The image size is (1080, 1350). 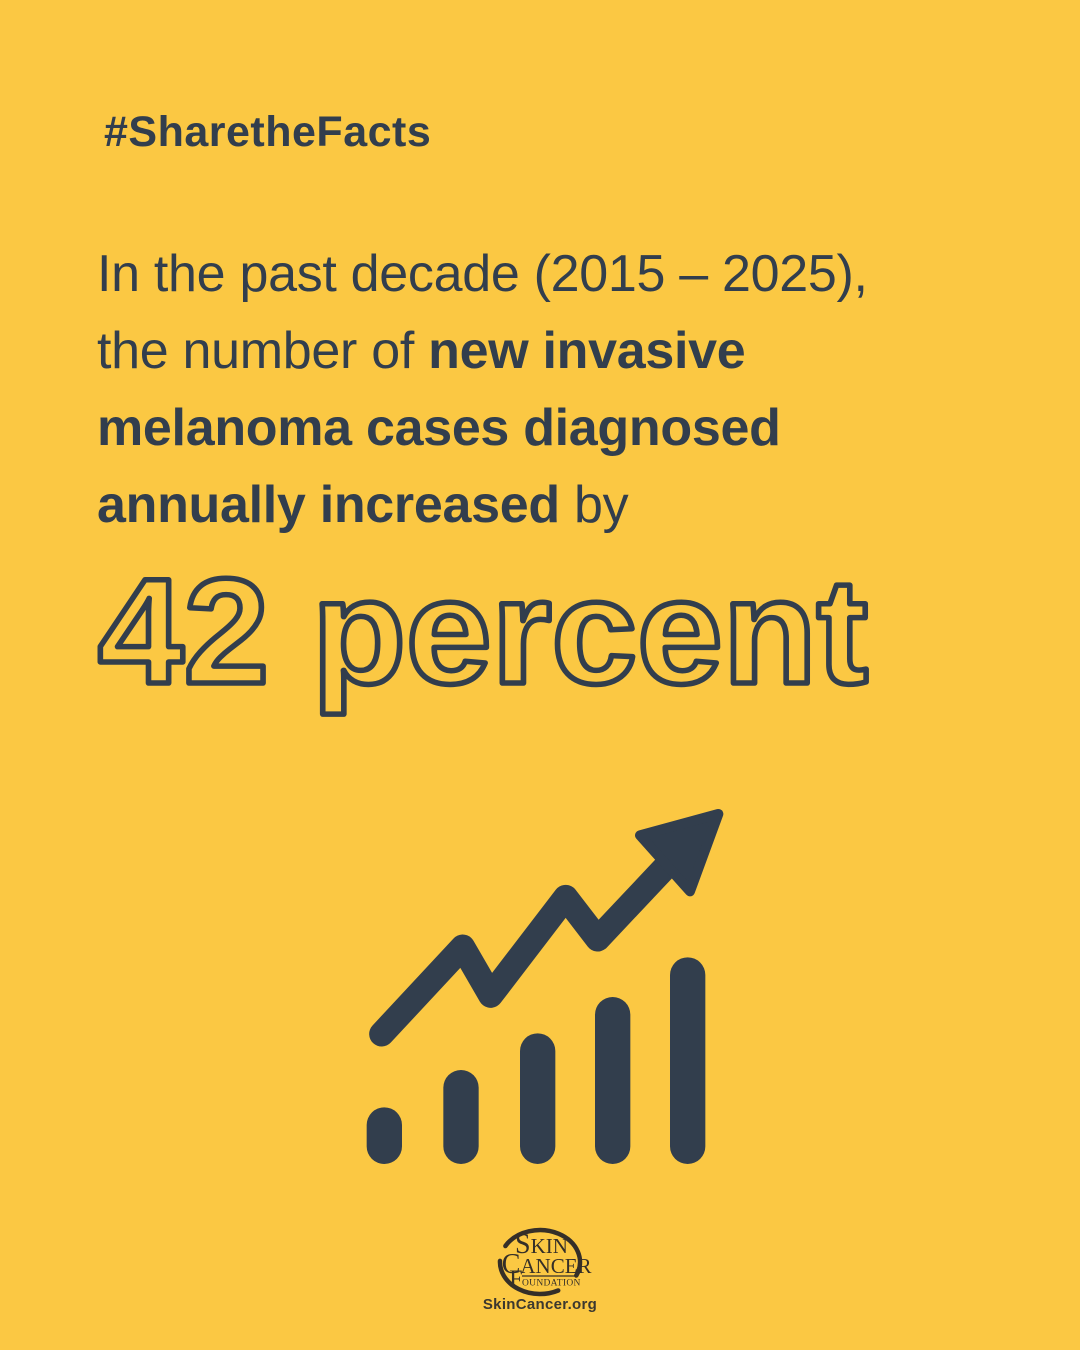 I want to click on stat-value: 42 percent, so click(x=483, y=634).